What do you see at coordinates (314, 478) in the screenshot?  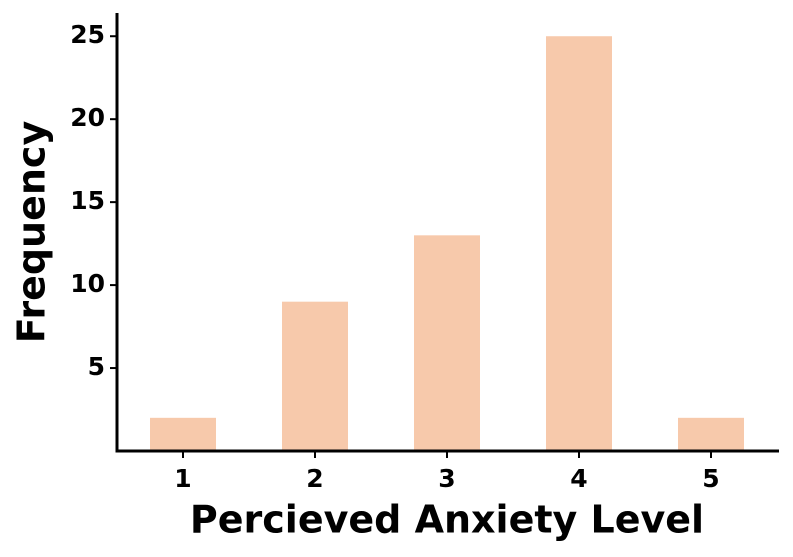 I see `x-tick-label: 2` at bounding box center [314, 478].